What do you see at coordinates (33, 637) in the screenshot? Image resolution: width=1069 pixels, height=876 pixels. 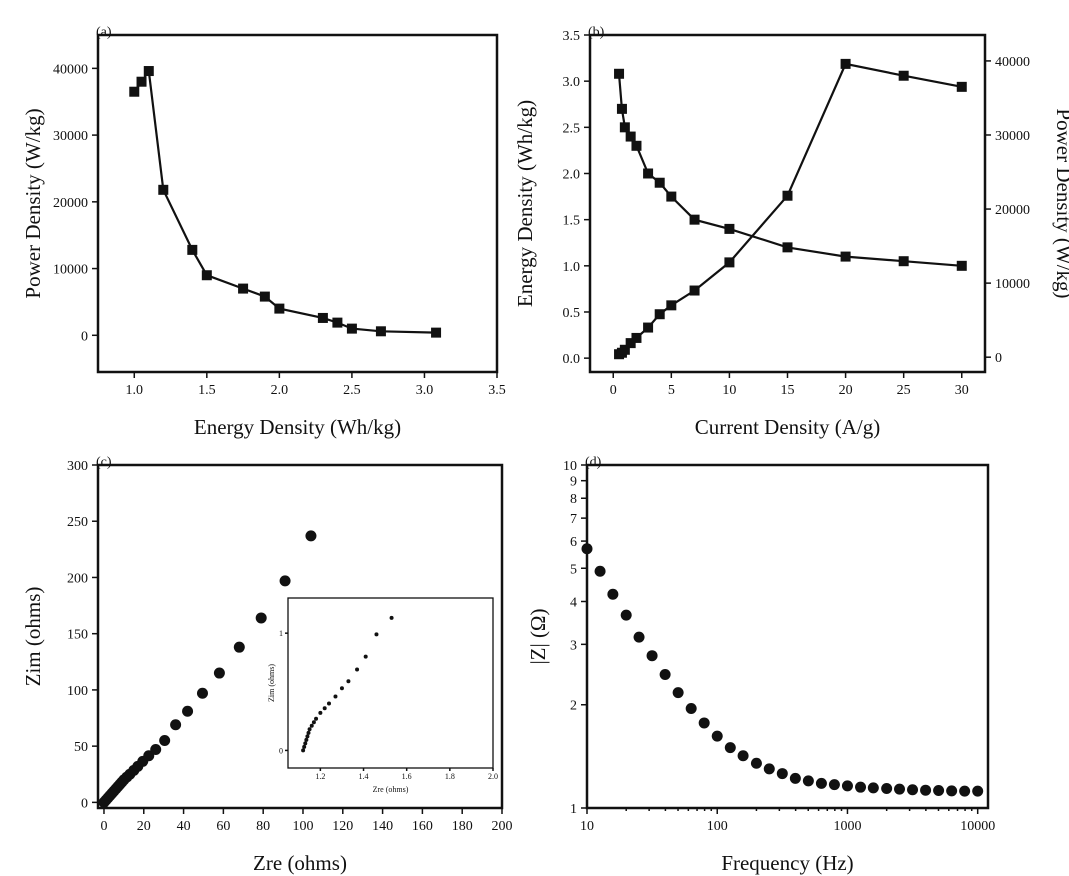 I see `y-axis-title: Zim (ohms)` at bounding box center [33, 637].